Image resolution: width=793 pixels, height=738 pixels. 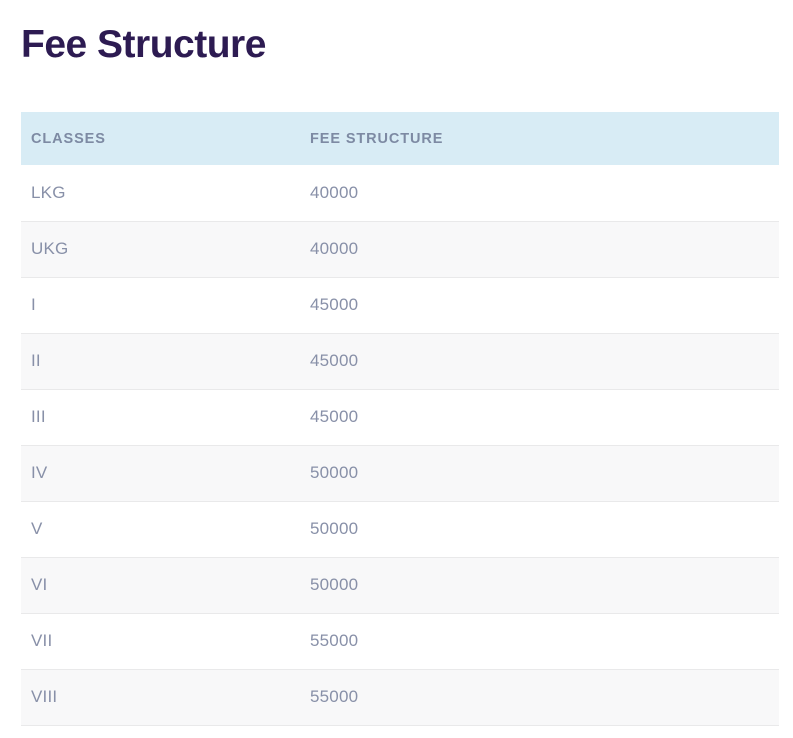 I want to click on cell-class: V, so click(x=165, y=529).